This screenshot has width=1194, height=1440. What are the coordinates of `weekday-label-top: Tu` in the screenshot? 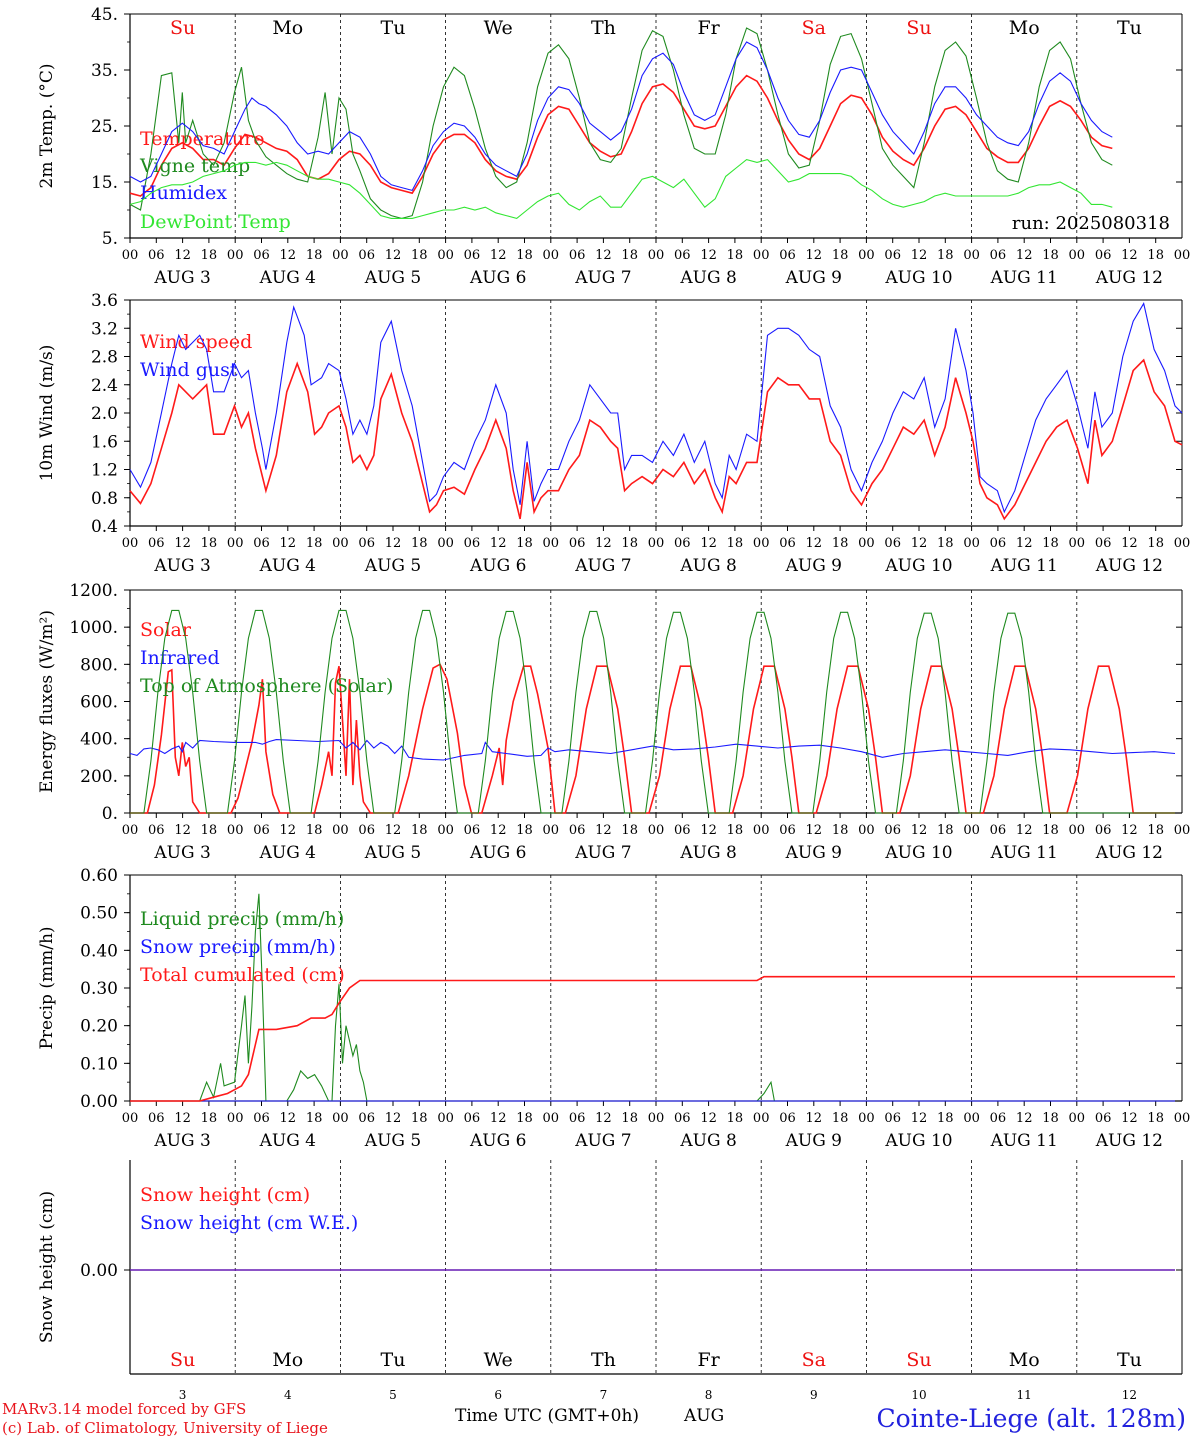 It's located at (1129, 28).